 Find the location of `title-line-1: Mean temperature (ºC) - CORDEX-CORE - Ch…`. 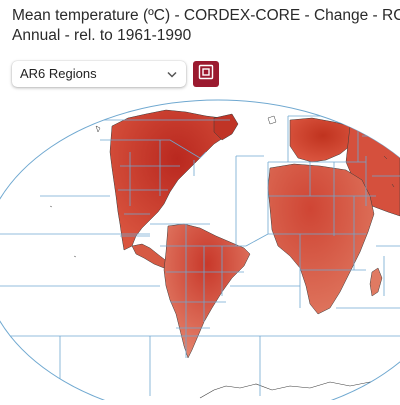

title-line-1: Mean temperature (ºC) - CORDEX-CORE - Ch… is located at coordinates (206, 15).